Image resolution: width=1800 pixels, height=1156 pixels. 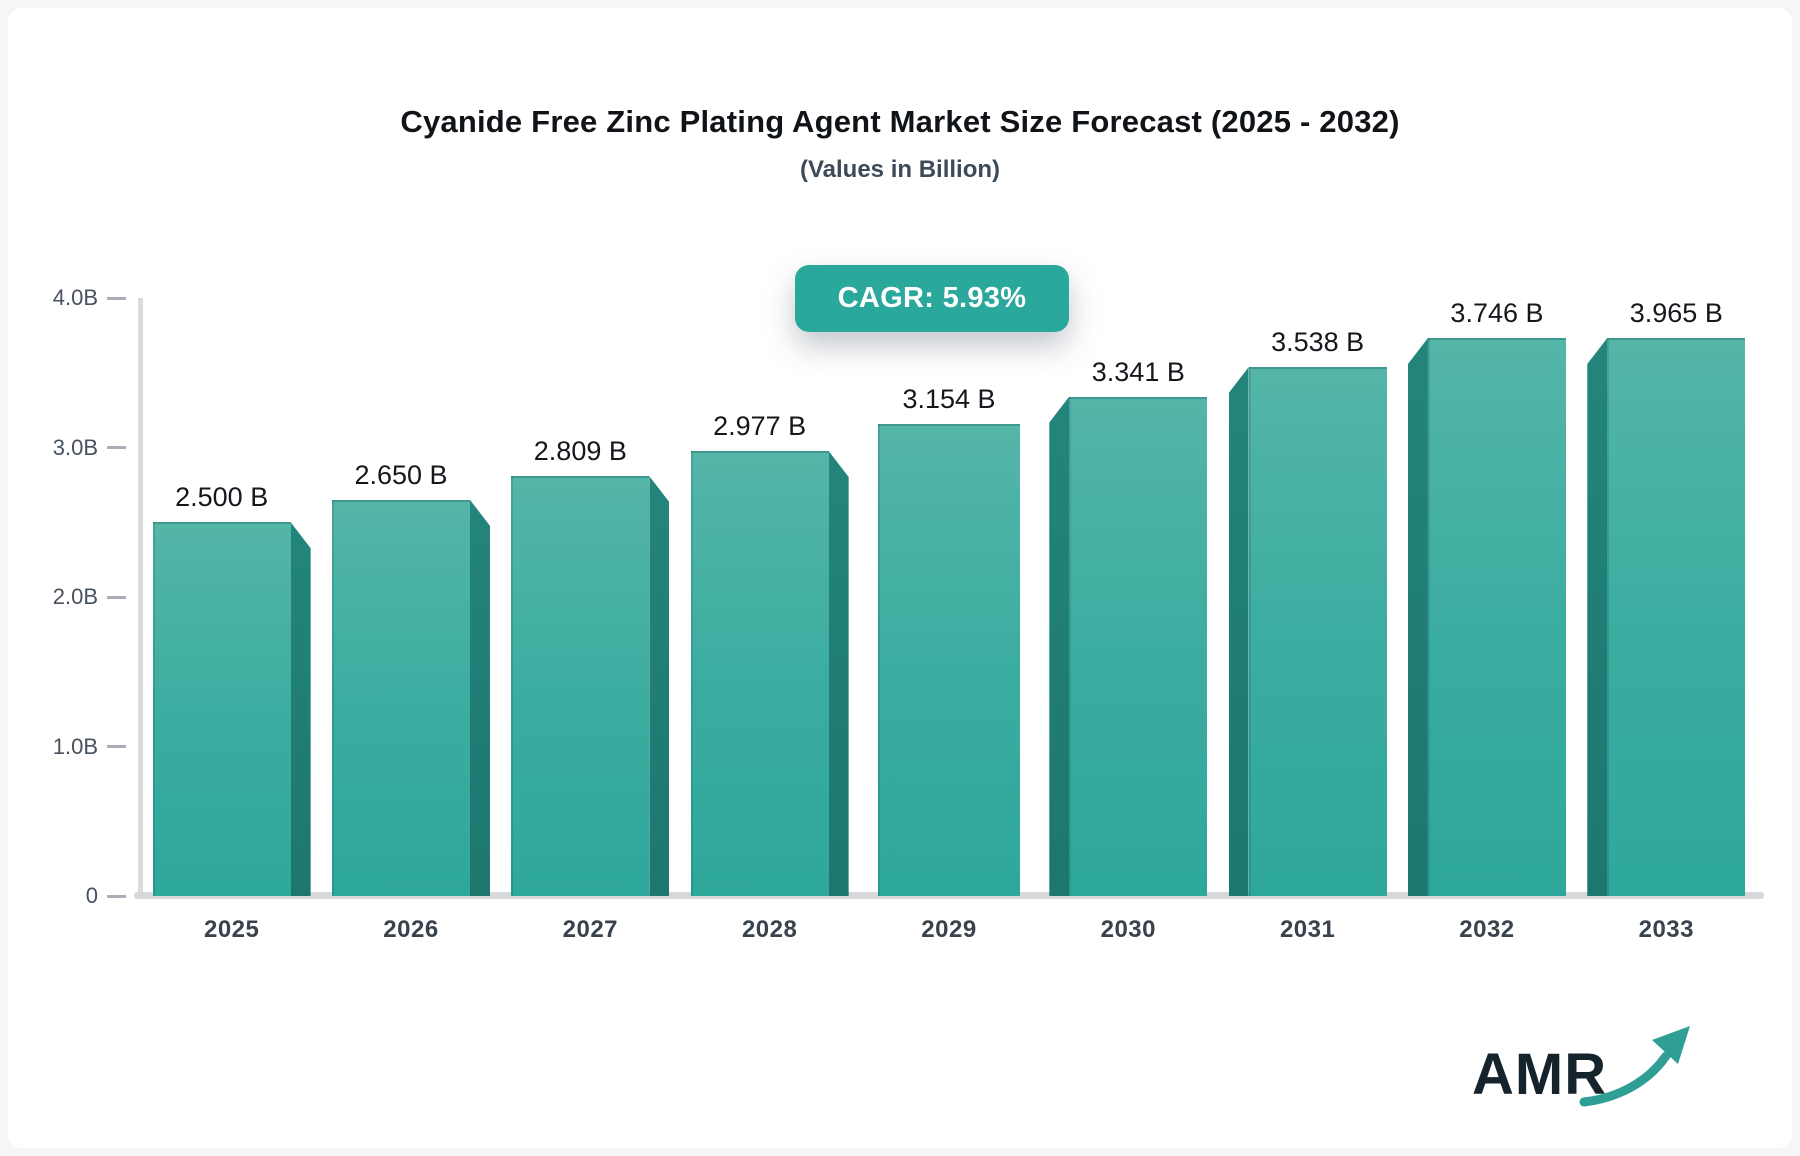 I want to click on bar-slot: 2.977 B, so click(x=769, y=597).